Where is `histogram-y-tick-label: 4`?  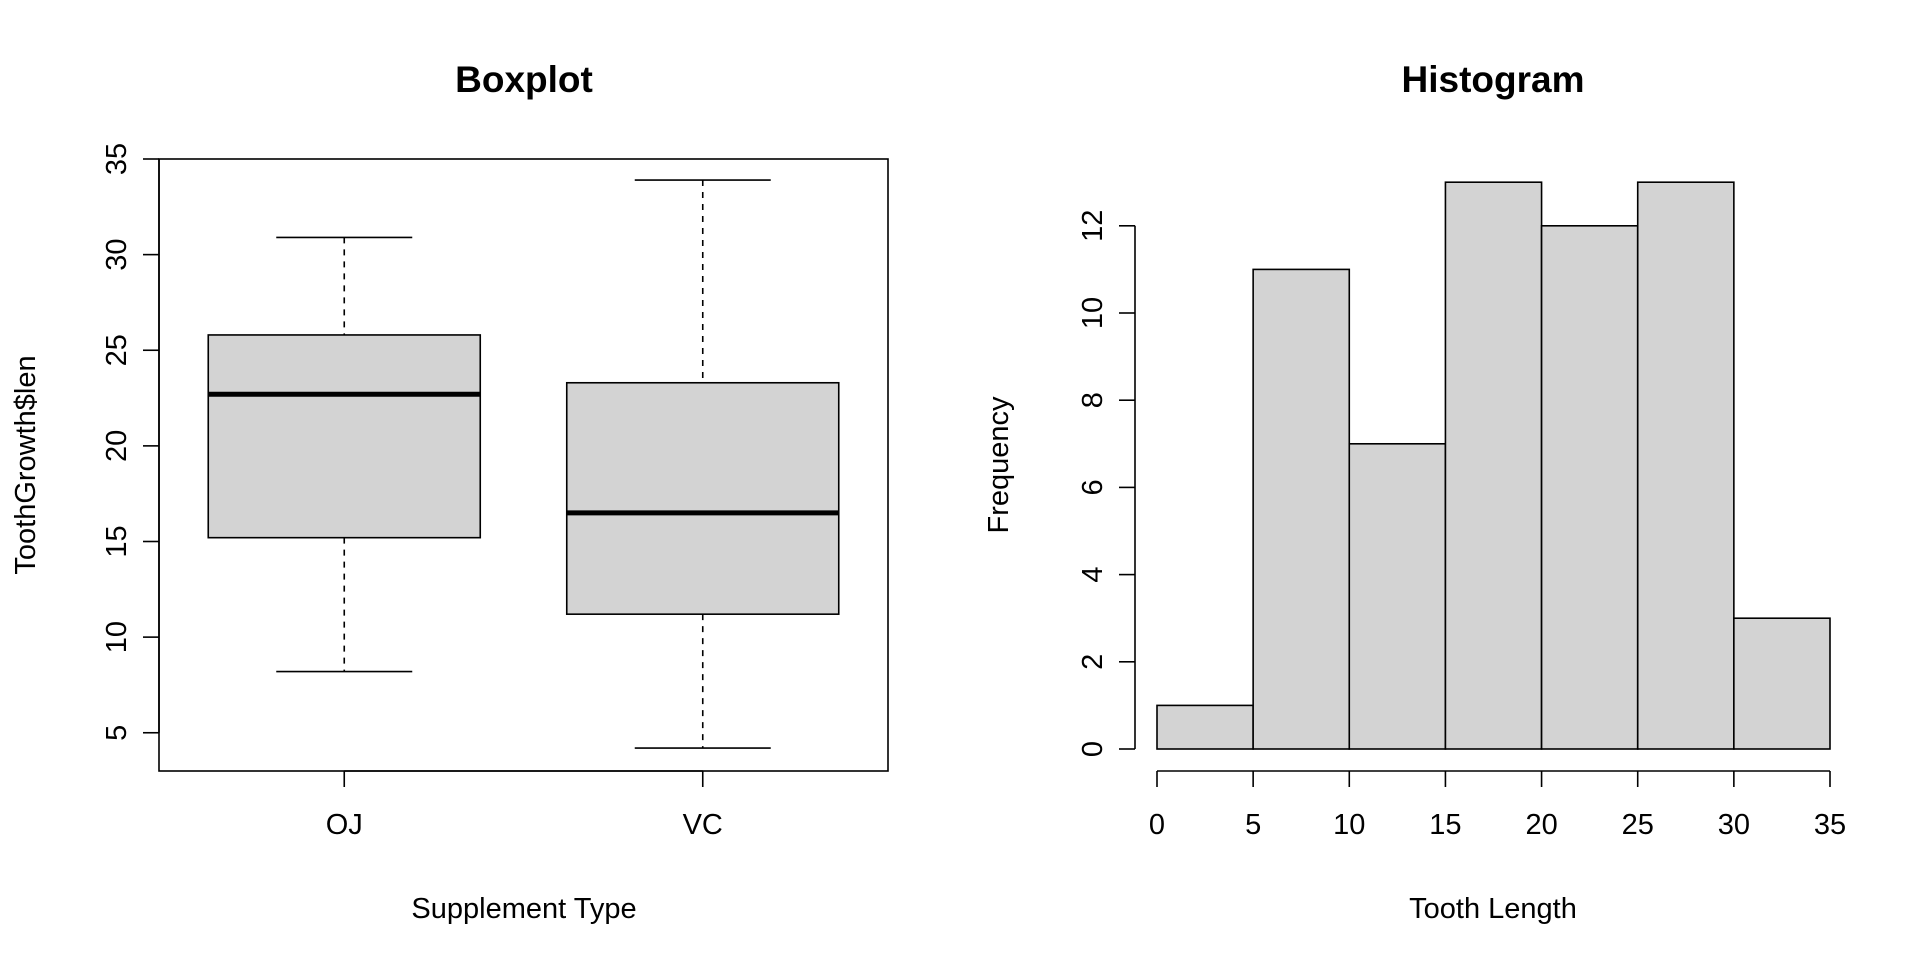 histogram-y-tick-label: 4 is located at coordinates (1093, 575).